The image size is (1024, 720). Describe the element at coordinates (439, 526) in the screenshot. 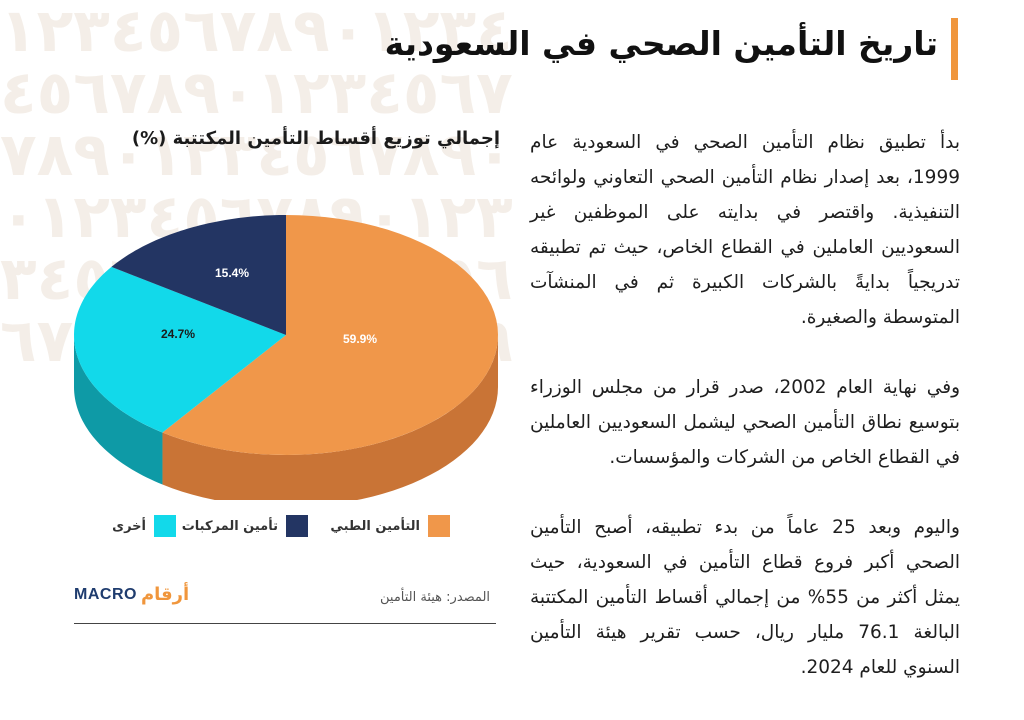

I see `legend-swatch-medical` at that location.